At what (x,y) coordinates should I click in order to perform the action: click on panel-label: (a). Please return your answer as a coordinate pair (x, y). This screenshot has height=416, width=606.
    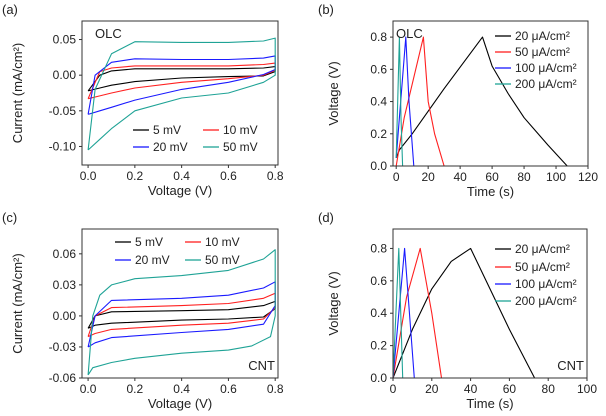
    Looking at the image, I should click on (10, 9).